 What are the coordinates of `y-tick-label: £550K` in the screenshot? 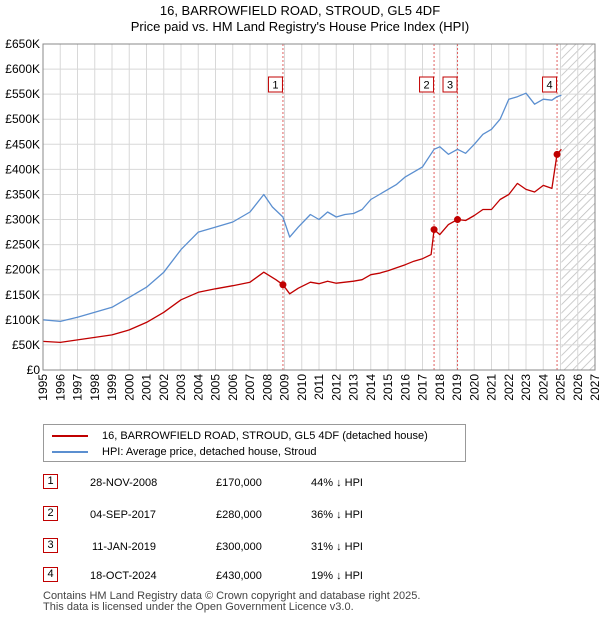 It's located at (22, 94).